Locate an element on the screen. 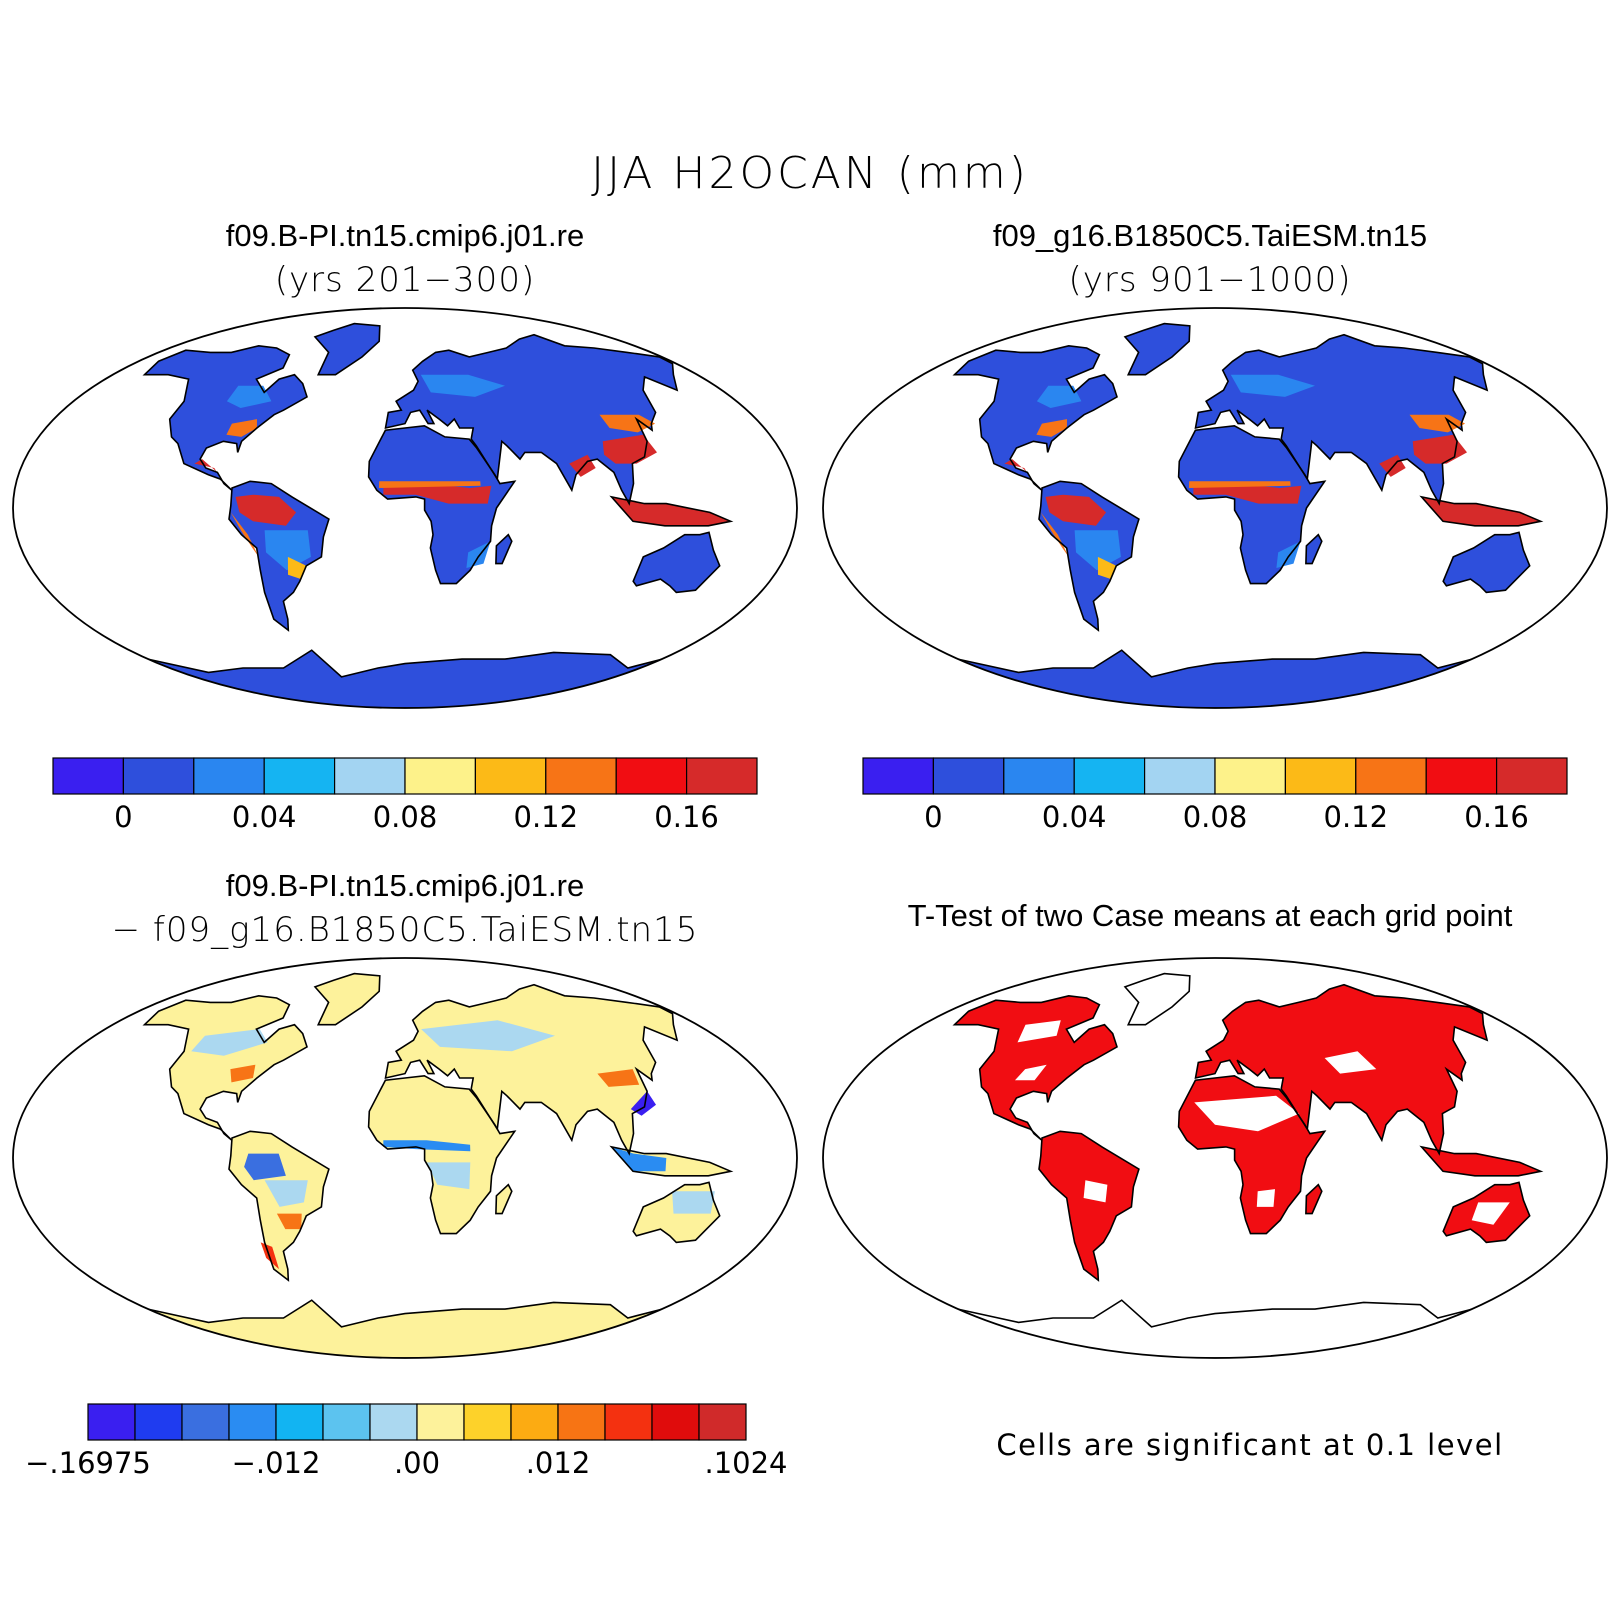 The height and width of the screenshot is (1620, 1620). colorbar-tick-label: 0.16 is located at coordinates (1496, 817).